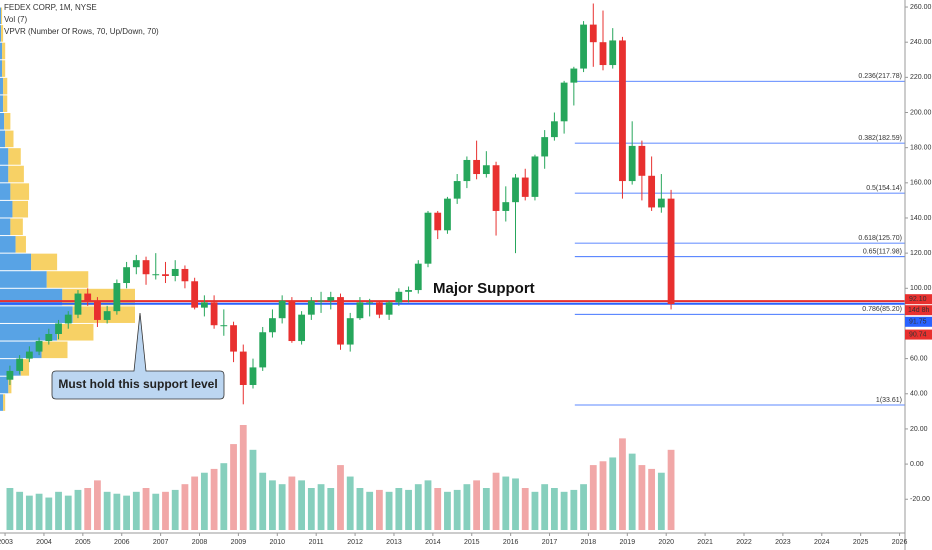  I want to click on y-tick-label: 0.00, so click(917, 464).